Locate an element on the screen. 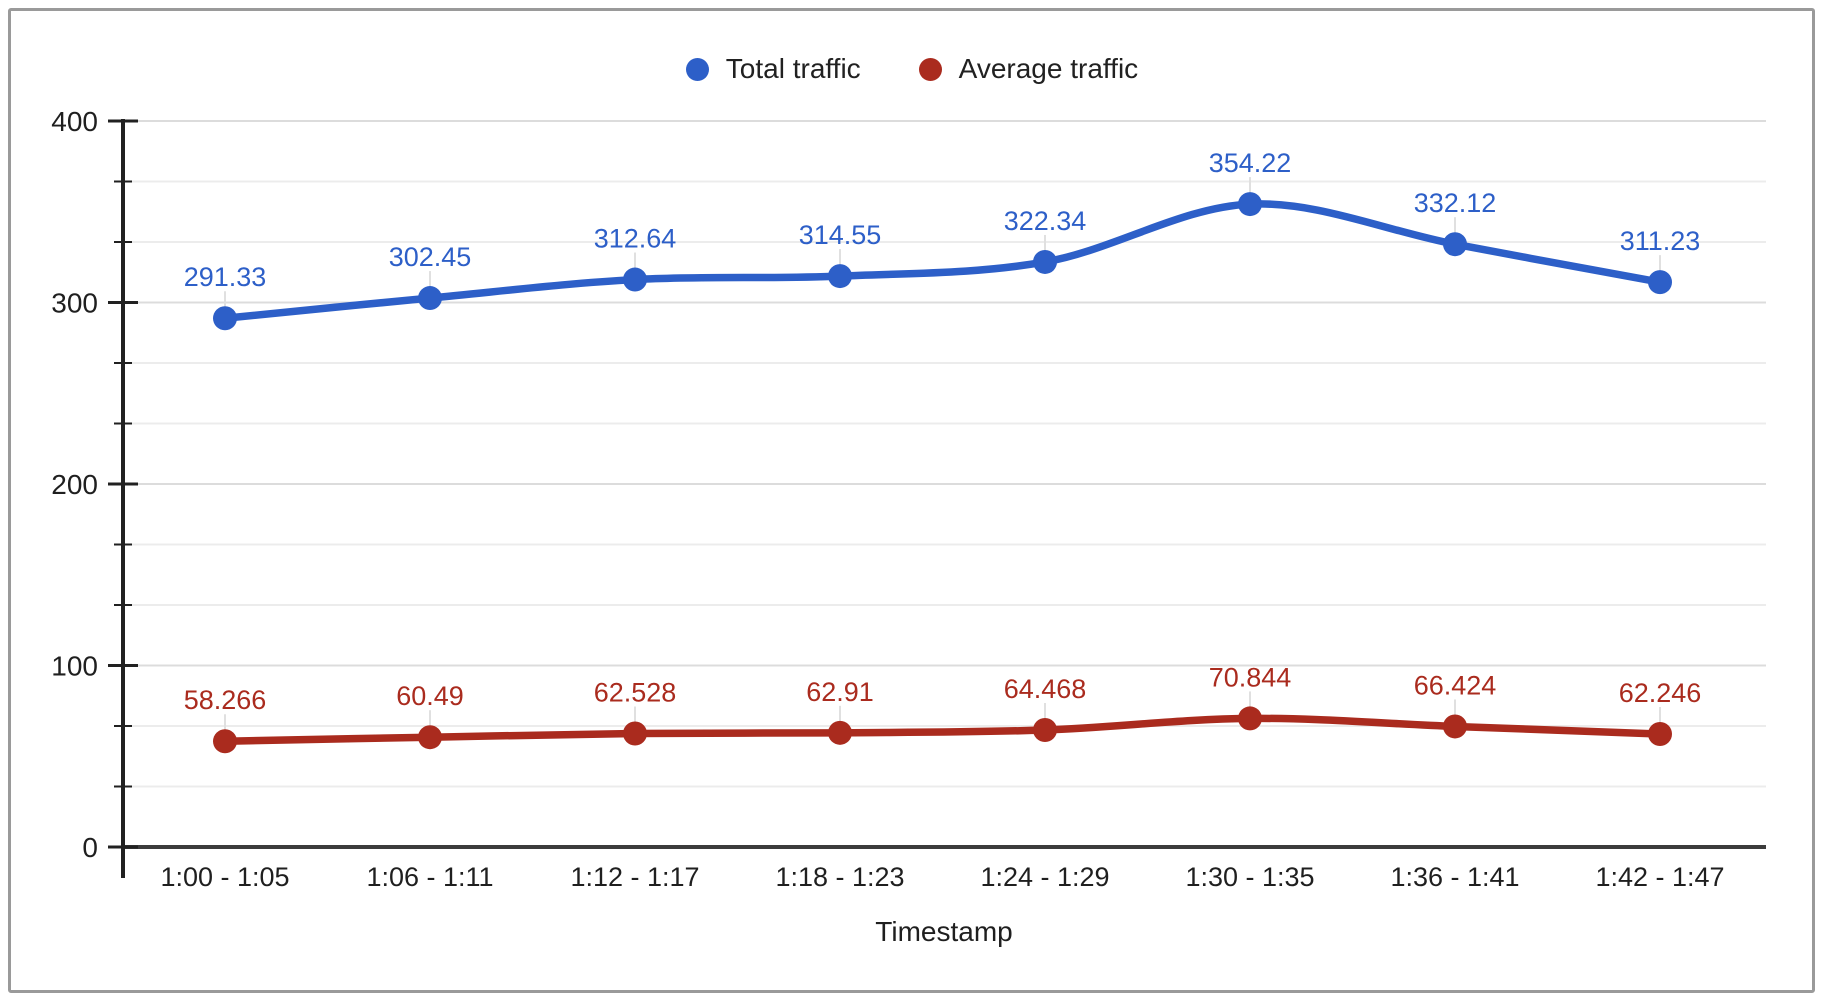 This screenshot has height=1002, width=1824. x-tick-label: 1:12 - 1:17 is located at coordinates (634, 877).